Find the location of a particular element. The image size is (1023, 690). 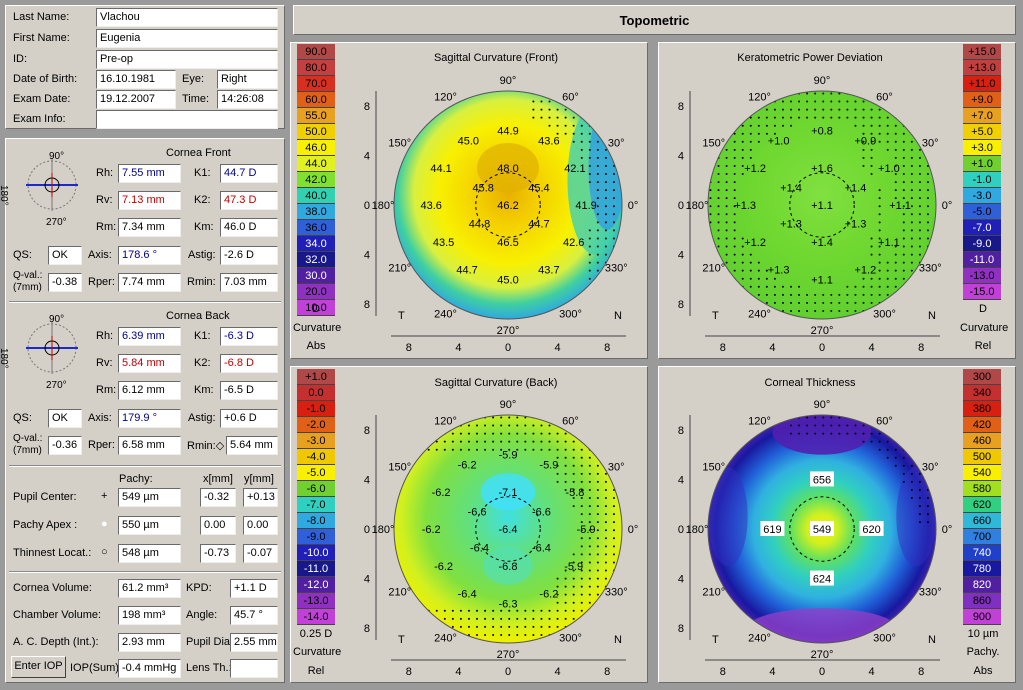

back-qval-value: -0.36 is located at coordinates (65, 445).